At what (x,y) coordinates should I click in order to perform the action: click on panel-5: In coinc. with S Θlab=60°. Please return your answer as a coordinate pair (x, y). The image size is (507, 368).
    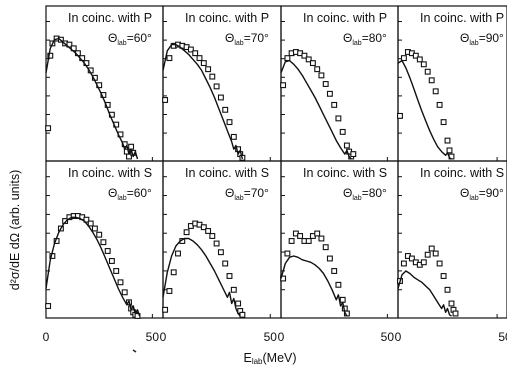
    Looking at the image, I should click on (104, 239).